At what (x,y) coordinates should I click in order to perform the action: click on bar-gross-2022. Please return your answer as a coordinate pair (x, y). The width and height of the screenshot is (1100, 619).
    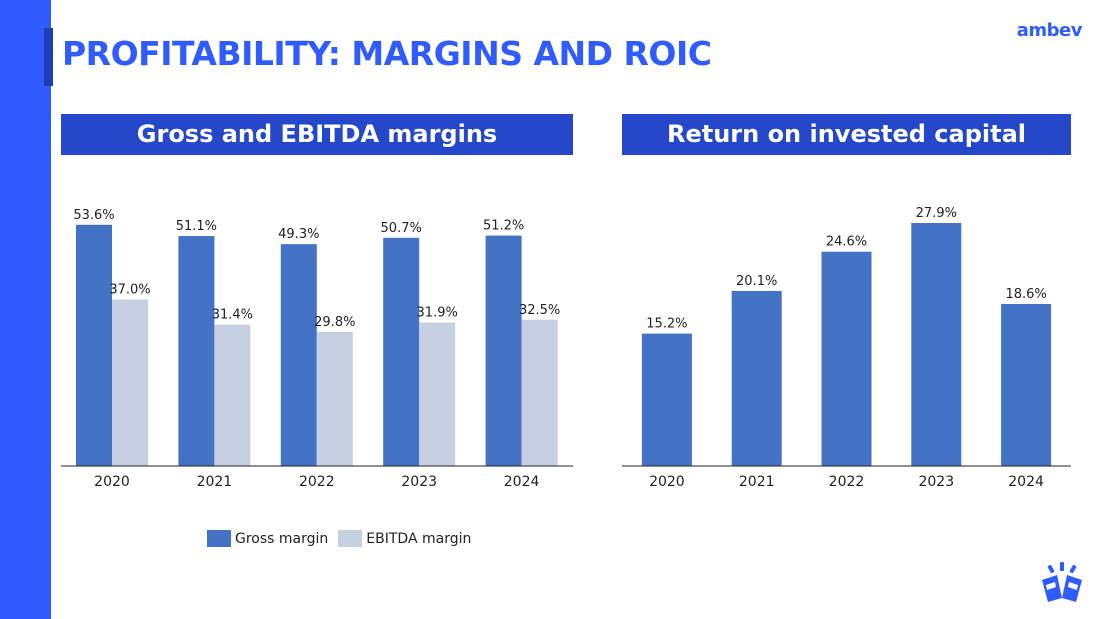
    Looking at the image, I should click on (298, 355).